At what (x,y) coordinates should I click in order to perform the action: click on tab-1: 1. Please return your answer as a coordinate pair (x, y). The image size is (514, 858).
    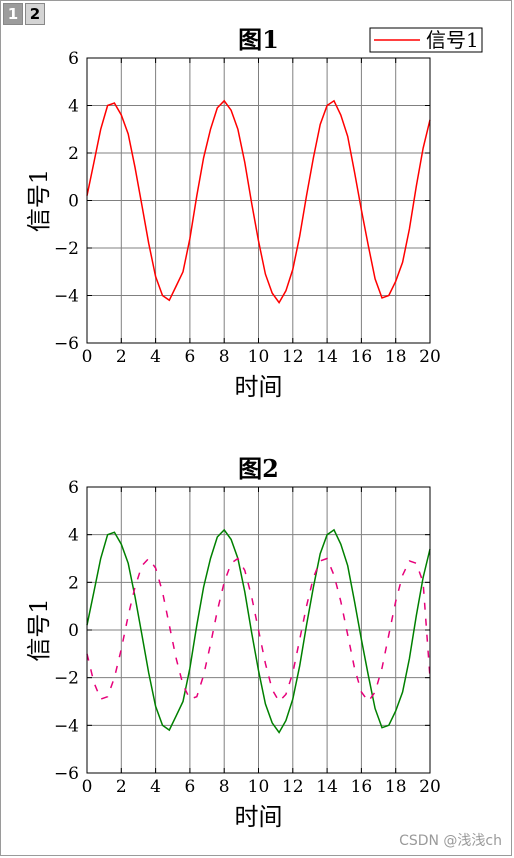
    Looking at the image, I should click on (13, 14).